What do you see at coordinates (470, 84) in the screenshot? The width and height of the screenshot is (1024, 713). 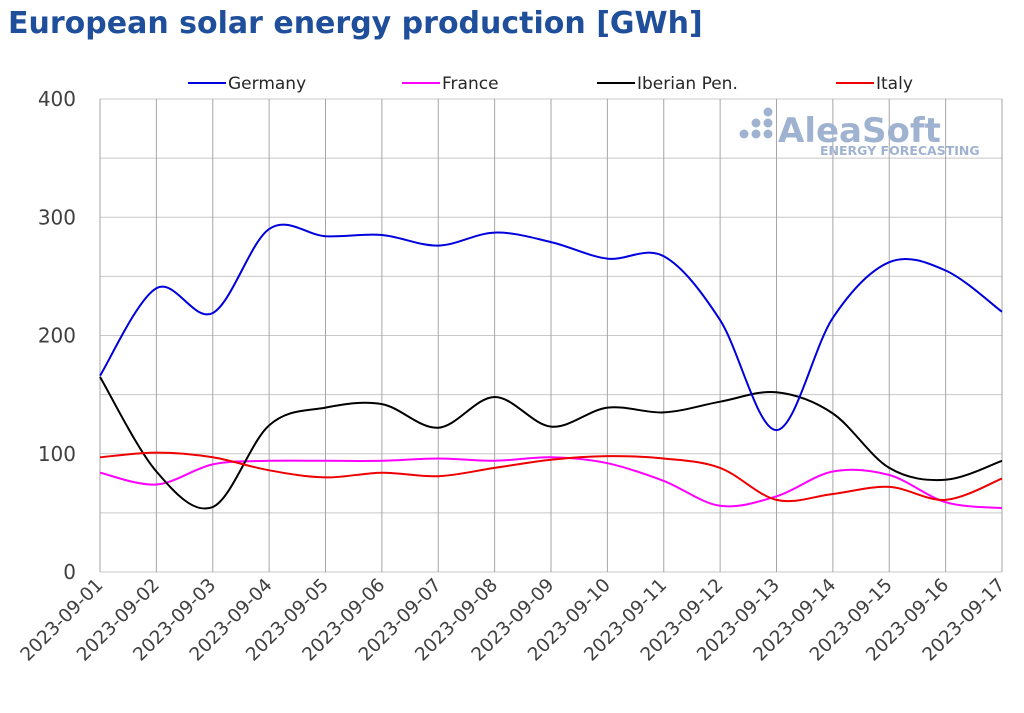 I see `legend-label-france: France` at bounding box center [470, 84].